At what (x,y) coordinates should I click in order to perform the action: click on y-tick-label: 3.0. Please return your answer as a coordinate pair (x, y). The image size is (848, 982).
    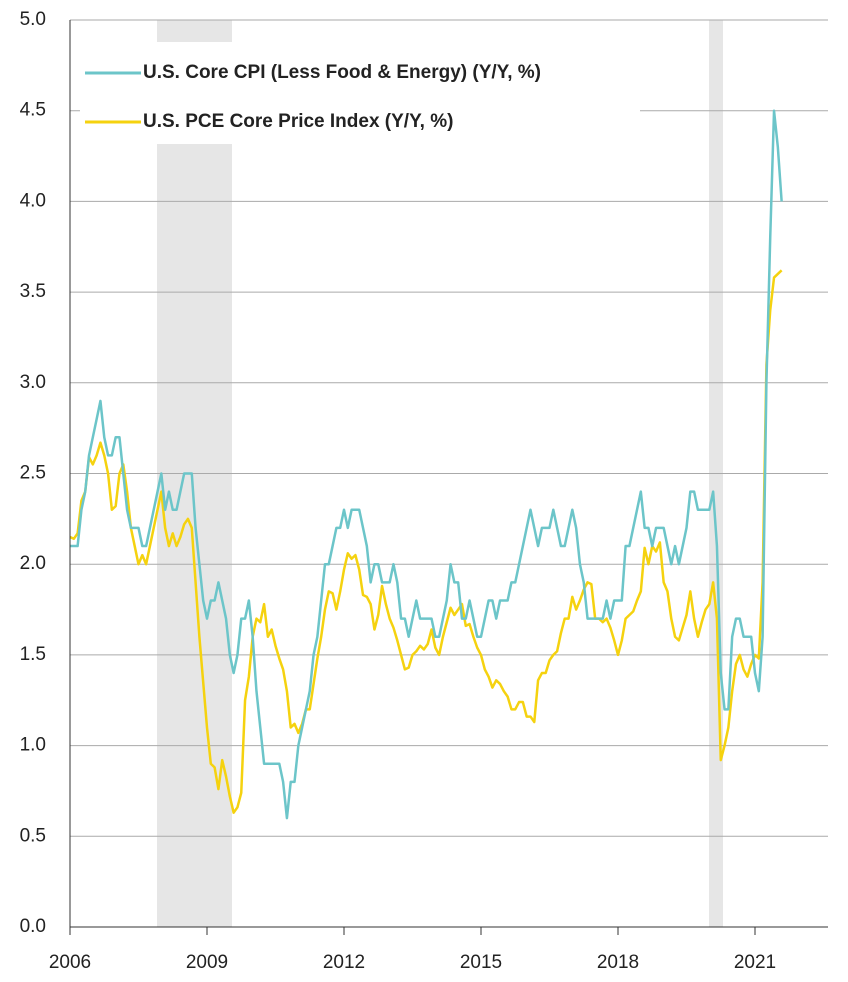
    Looking at the image, I should click on (33, 382).